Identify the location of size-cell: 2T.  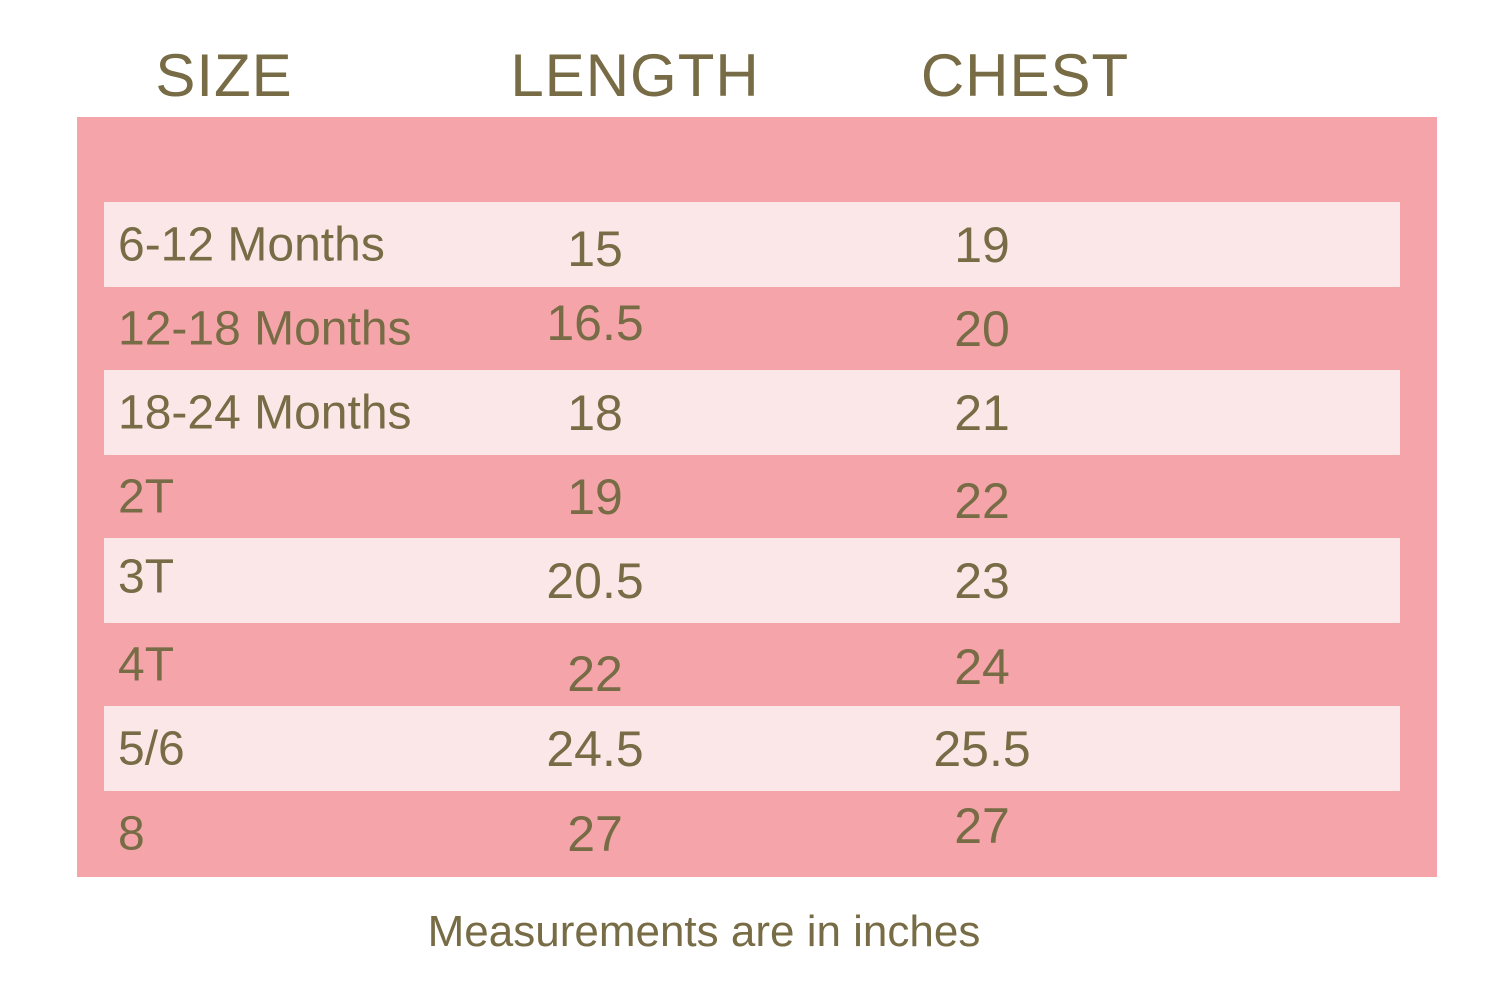
(146, 496).